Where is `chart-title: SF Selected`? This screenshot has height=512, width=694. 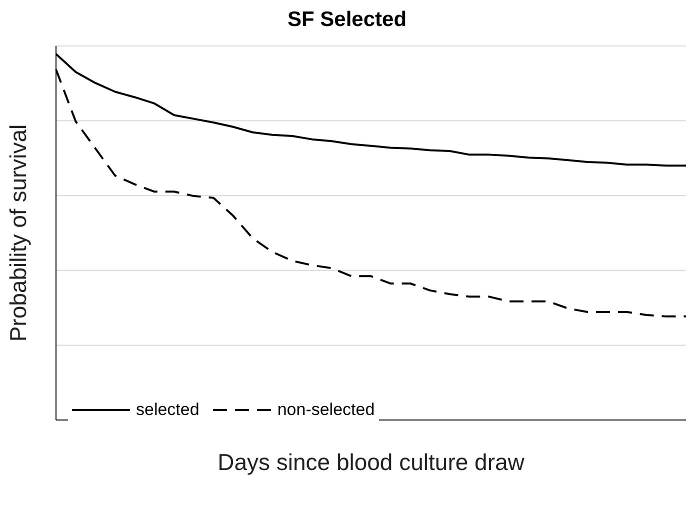 chart-title: SF Selected is located at coordinates (347, 20).